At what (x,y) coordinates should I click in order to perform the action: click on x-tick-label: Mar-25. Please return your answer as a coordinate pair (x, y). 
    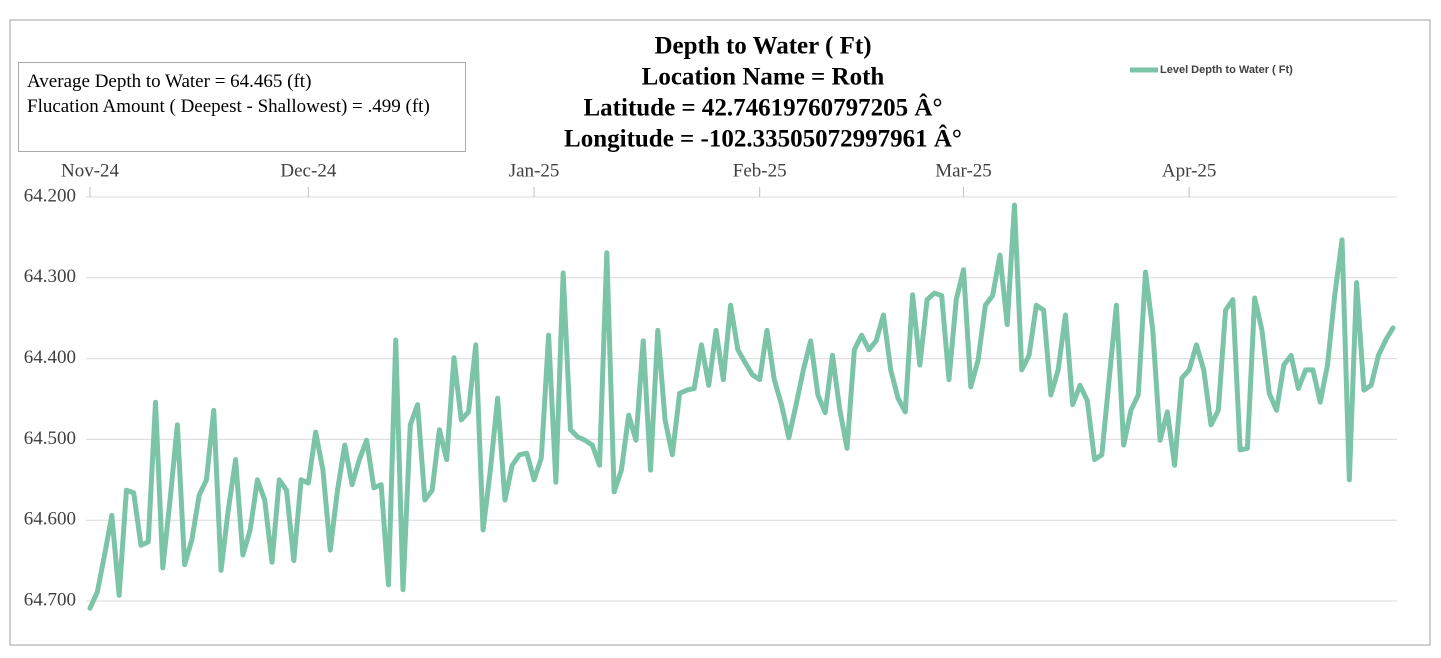
    Looking at the image, I should click on (963, 170).